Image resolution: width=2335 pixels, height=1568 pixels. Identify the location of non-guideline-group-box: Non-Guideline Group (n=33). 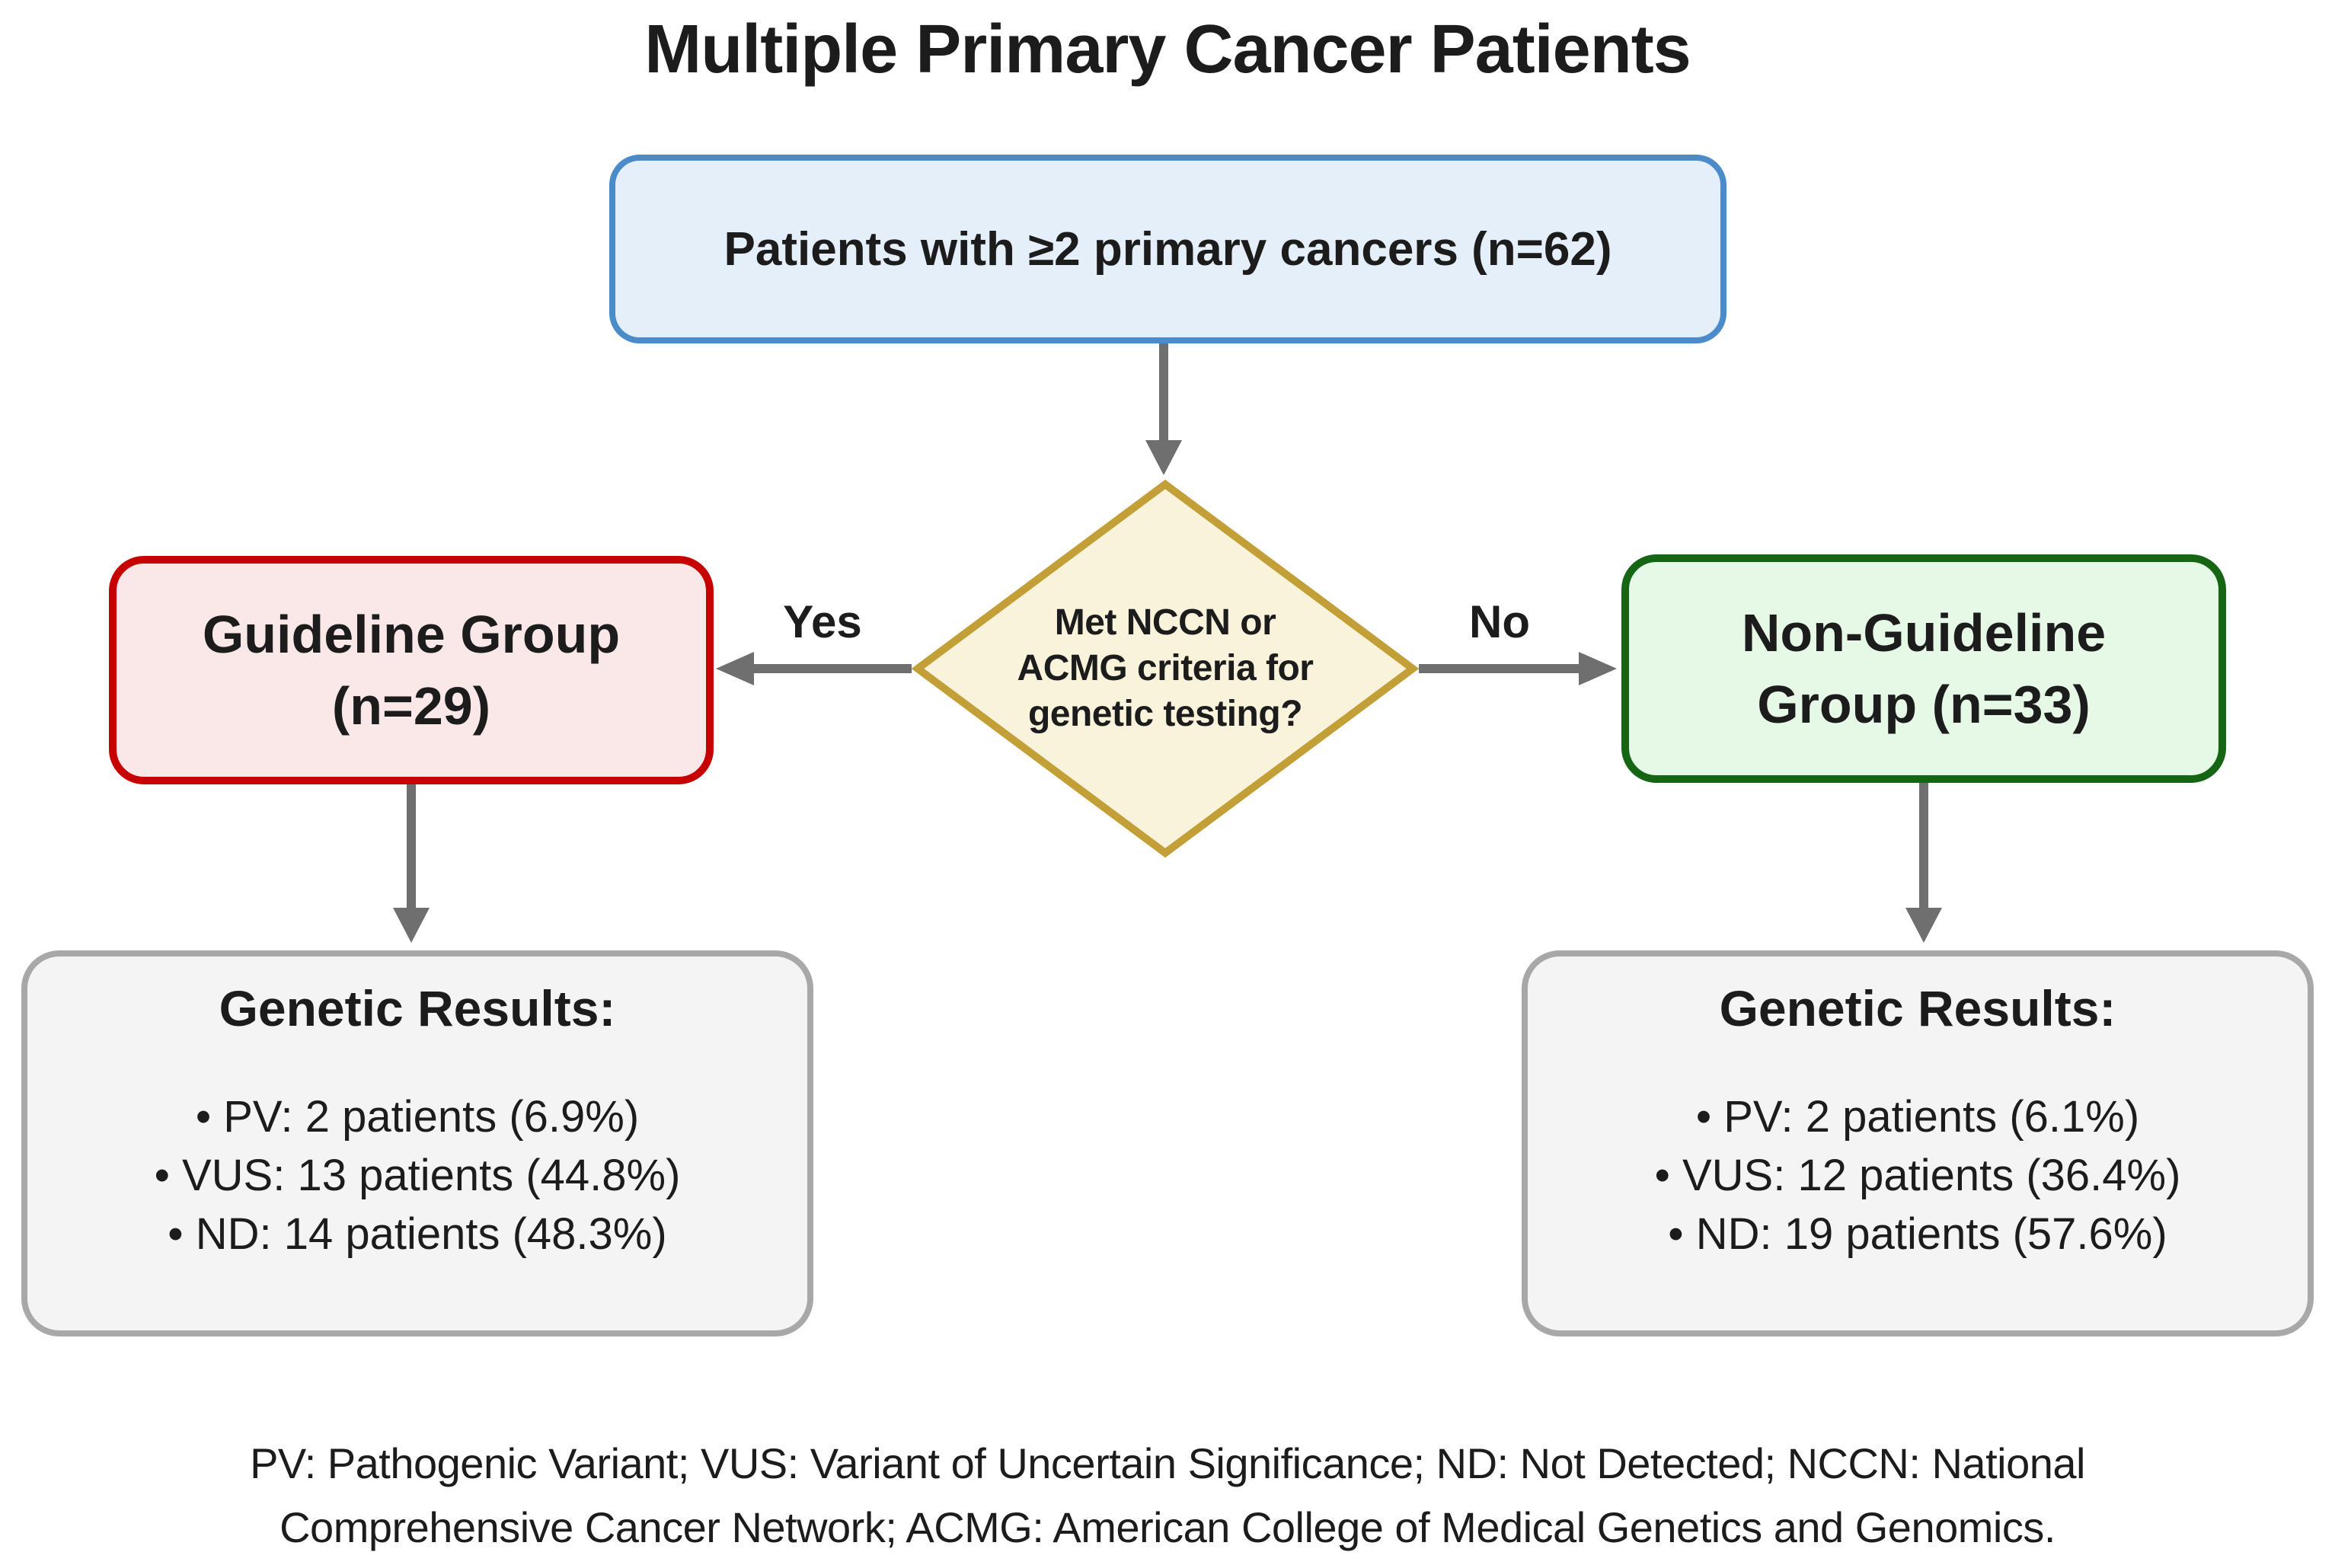
(1923, 669).